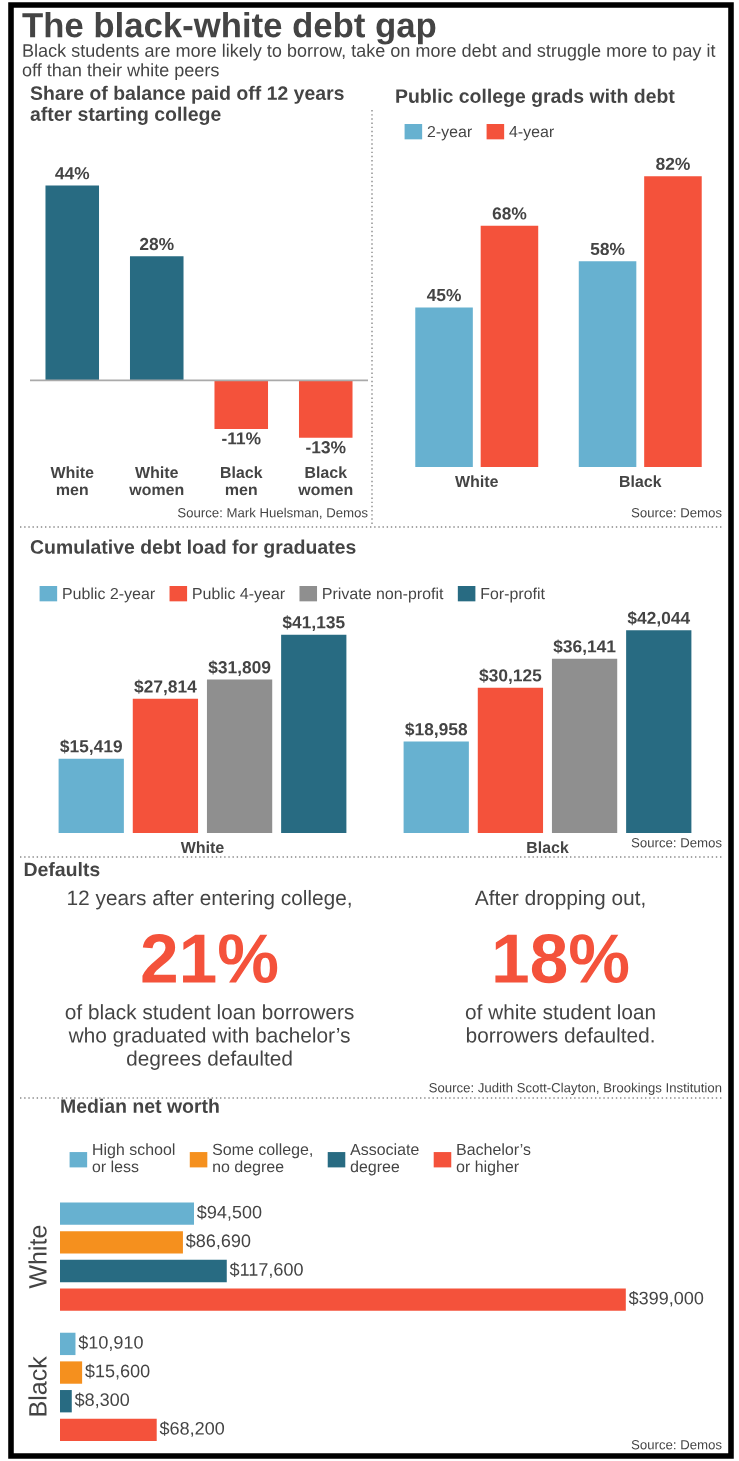 Image resolution: width=739 pixels, height=1461 pixels. Describe the element at coordinates (266, 1270) in the screenshot. I see `data-label: $117,600` at that location.